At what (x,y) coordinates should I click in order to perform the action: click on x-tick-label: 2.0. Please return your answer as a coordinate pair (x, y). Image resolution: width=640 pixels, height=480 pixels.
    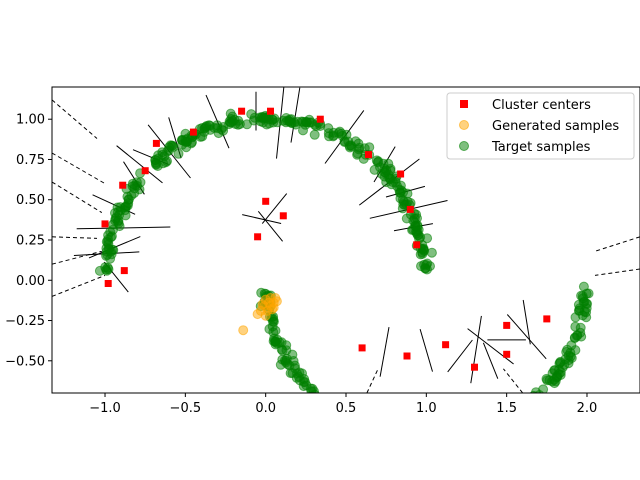
    Looking at the image, I should click on (587, 408).